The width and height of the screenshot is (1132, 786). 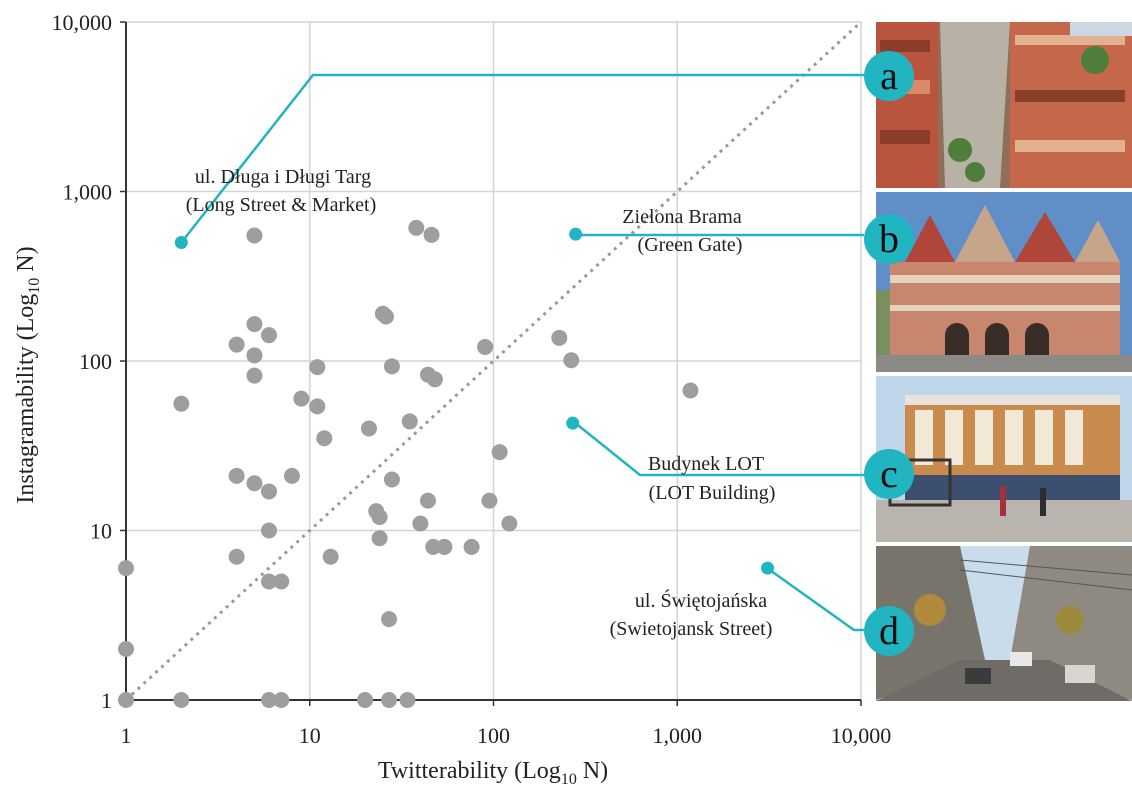 I want to click on y-axis-title-main: Instagramability (Log, so click(x=26, y=399).